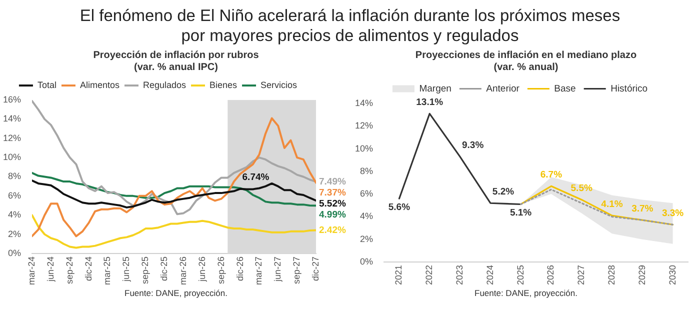  What do you see at coordinates (643, 208) in the screenshot?
I see `data-label: 3.7%` at bounding box center [643, 208].